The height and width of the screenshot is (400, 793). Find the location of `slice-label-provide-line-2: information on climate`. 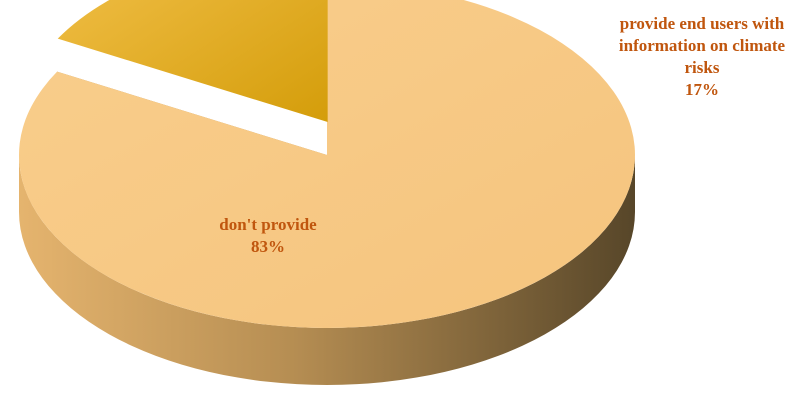

slice-label-provide-line-2: information on climate is located at coordinates (702, 45).